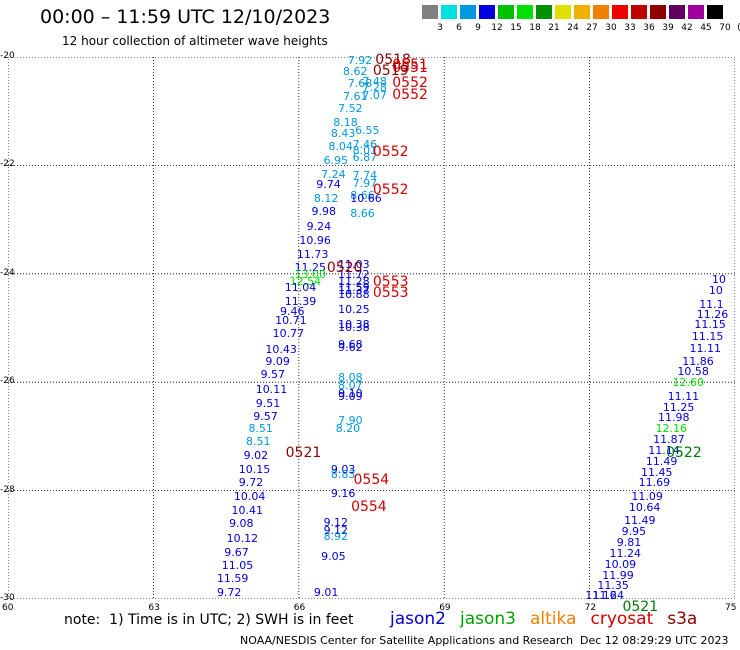 The image size is (740, 650). I want to click on wave-height-value: 10.11, so click(271, 390).